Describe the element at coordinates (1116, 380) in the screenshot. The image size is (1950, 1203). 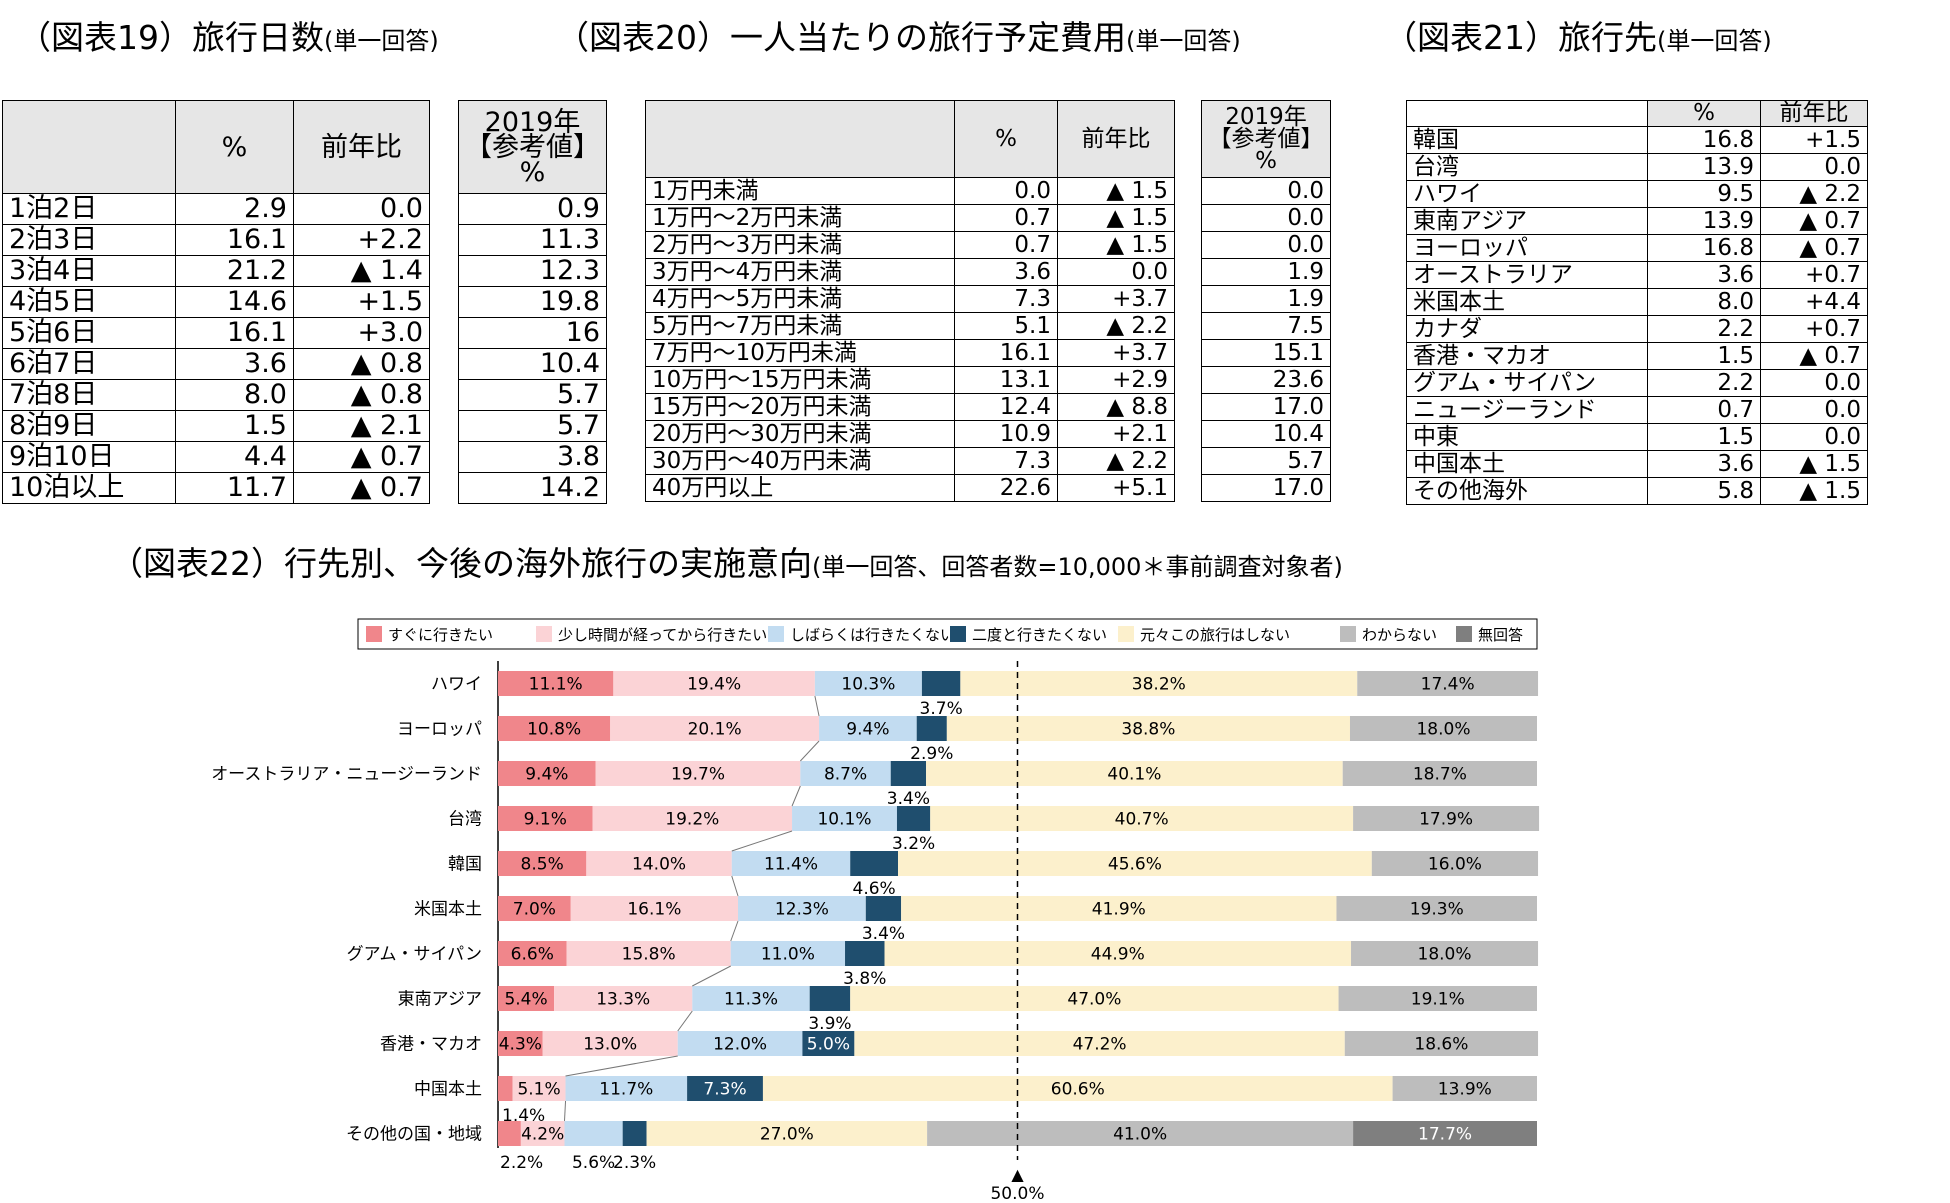
I see `row-yoy: +2.9` at that location.